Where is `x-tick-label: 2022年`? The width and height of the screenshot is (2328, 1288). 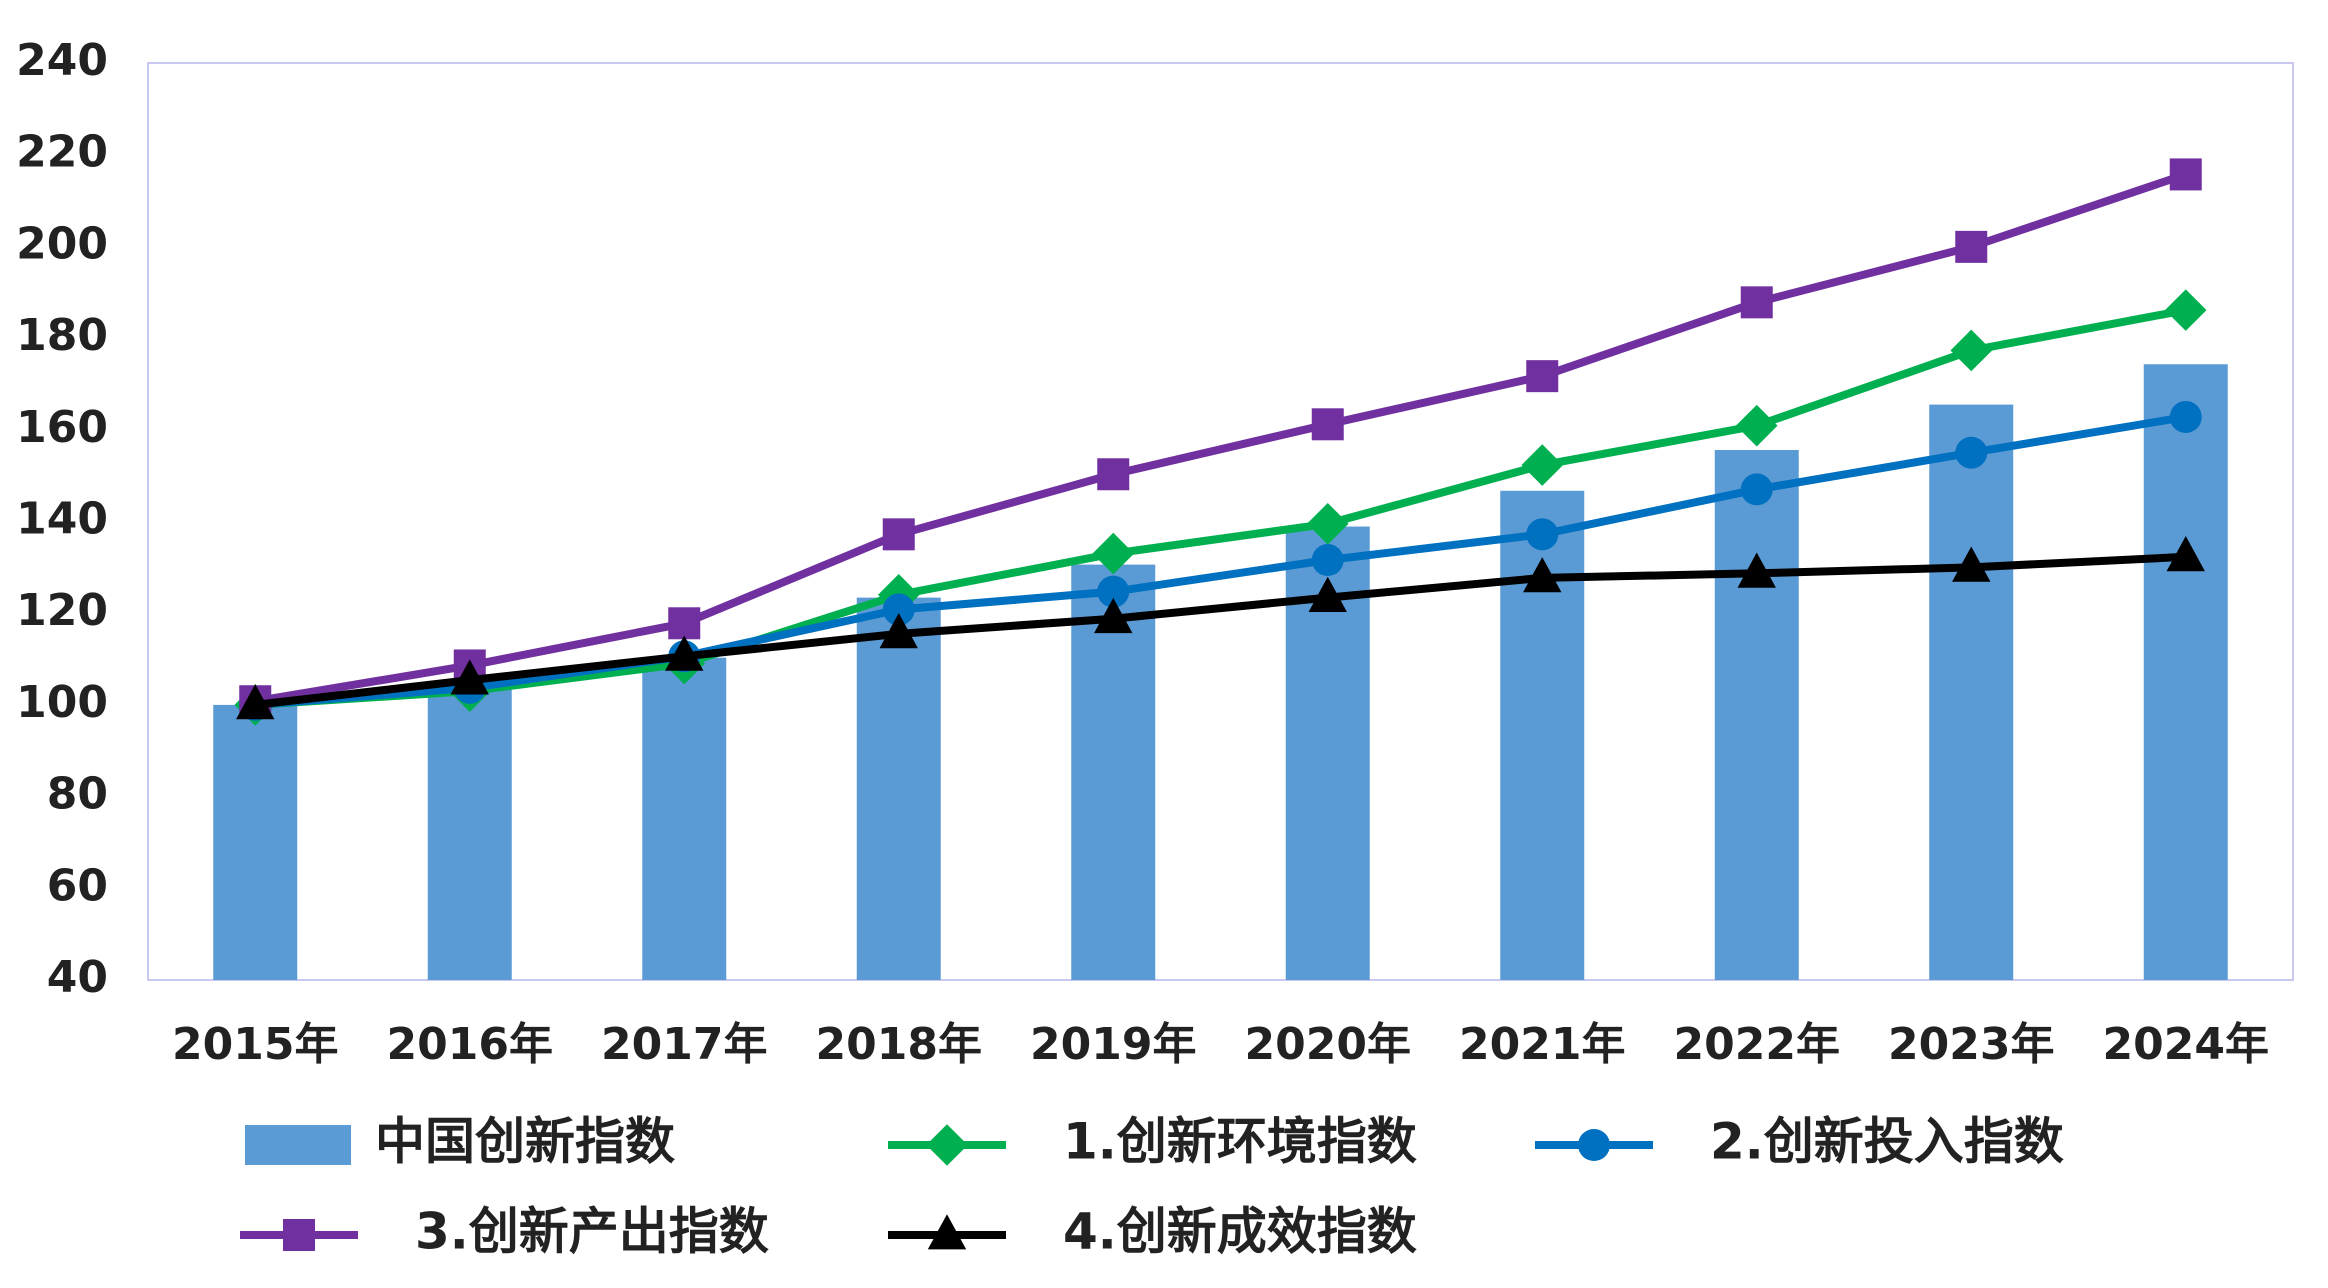 x-tick-label: 2022年 is located at coordinates (1757, 1044).